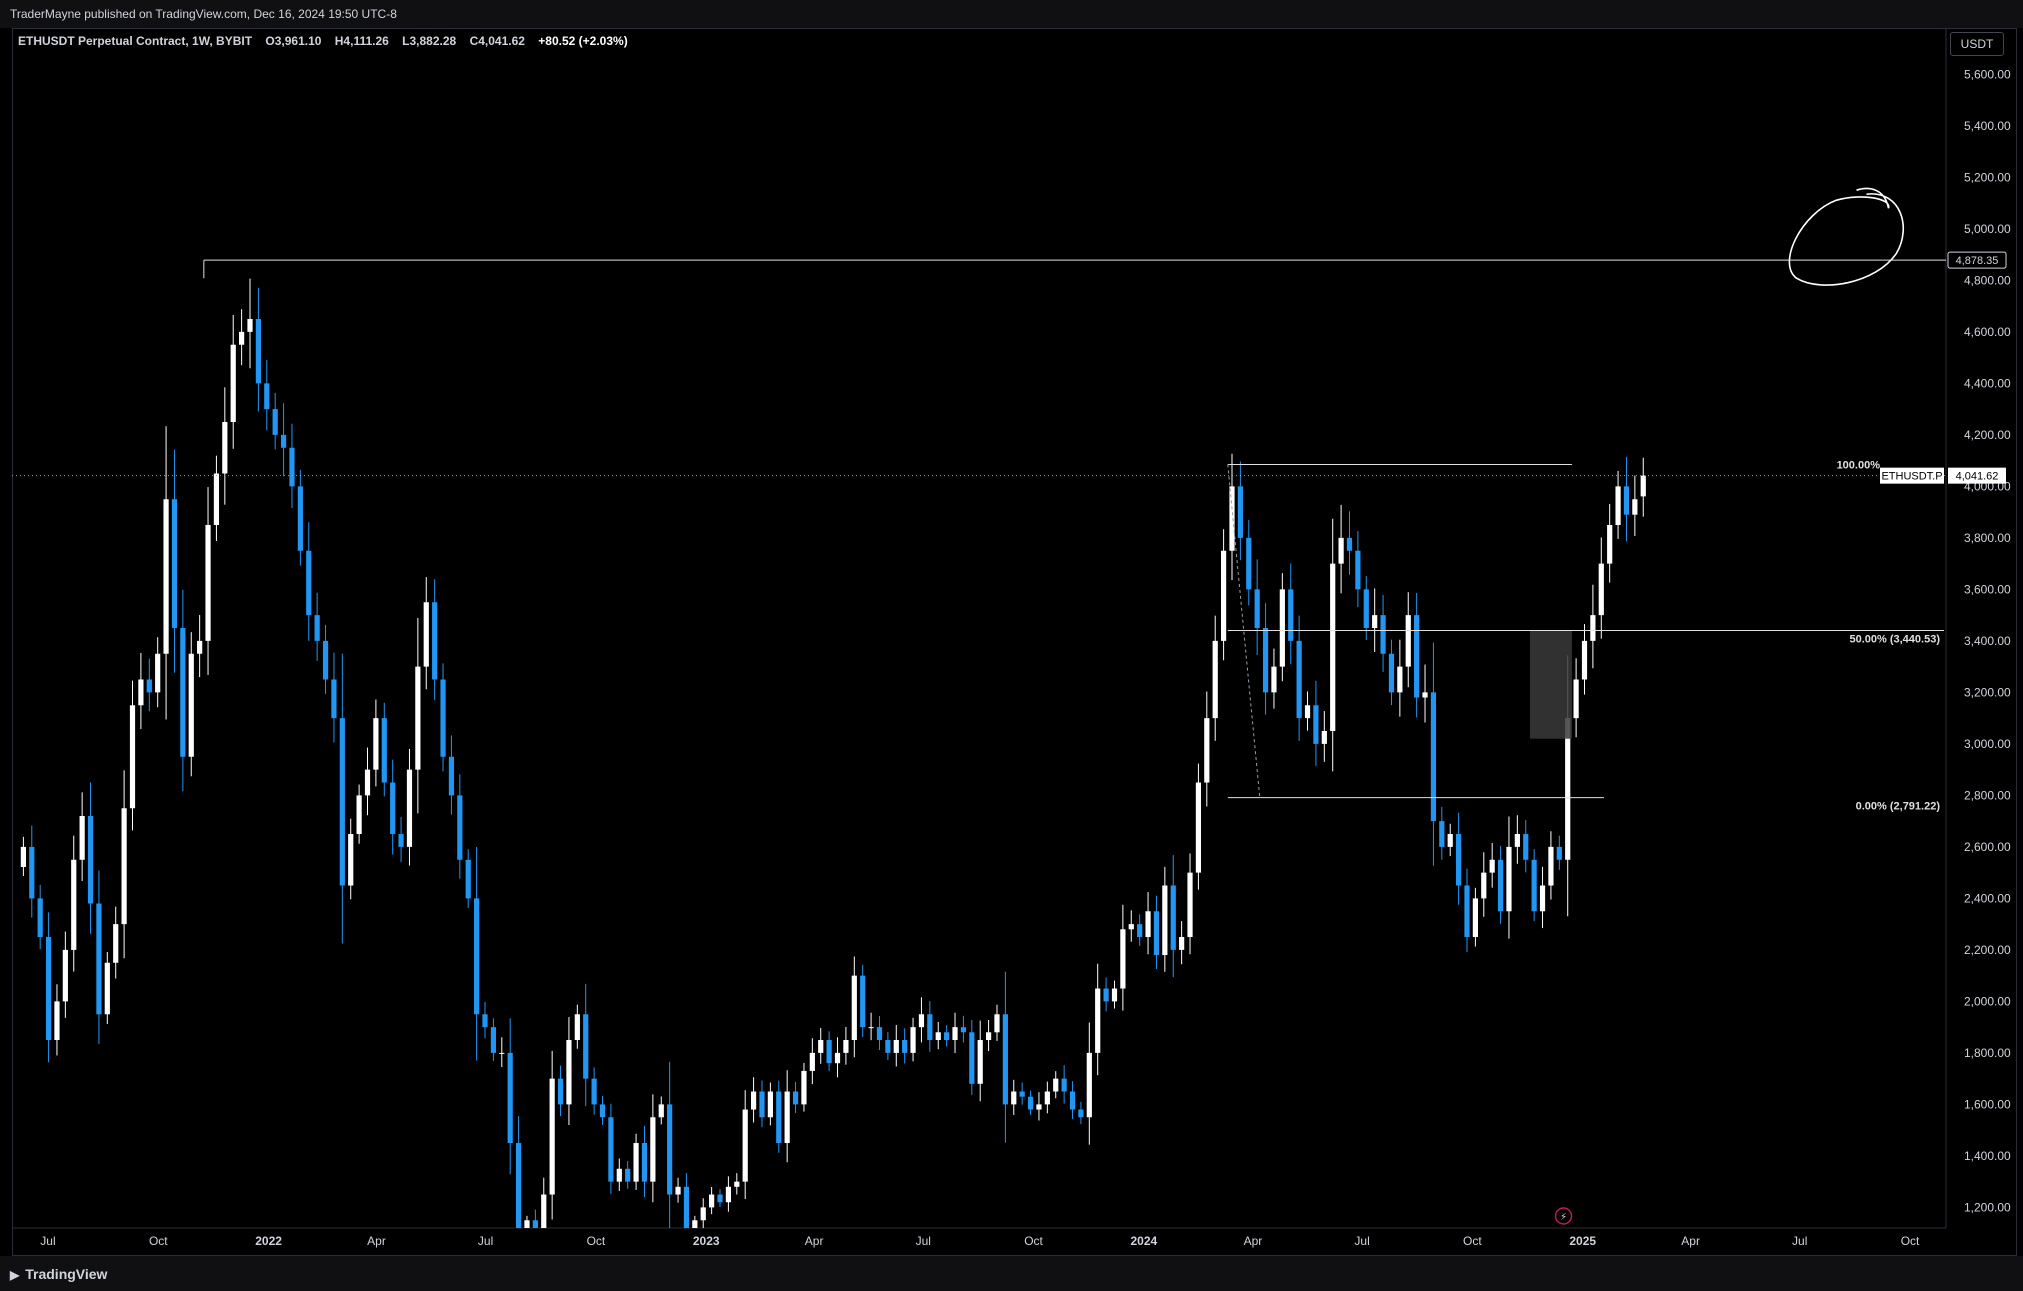  What do you see at coordinates (1987, 1104) in the screenshot?
I see `price-axis-label: 1,600.00` at bounding box center [1987, 1104].